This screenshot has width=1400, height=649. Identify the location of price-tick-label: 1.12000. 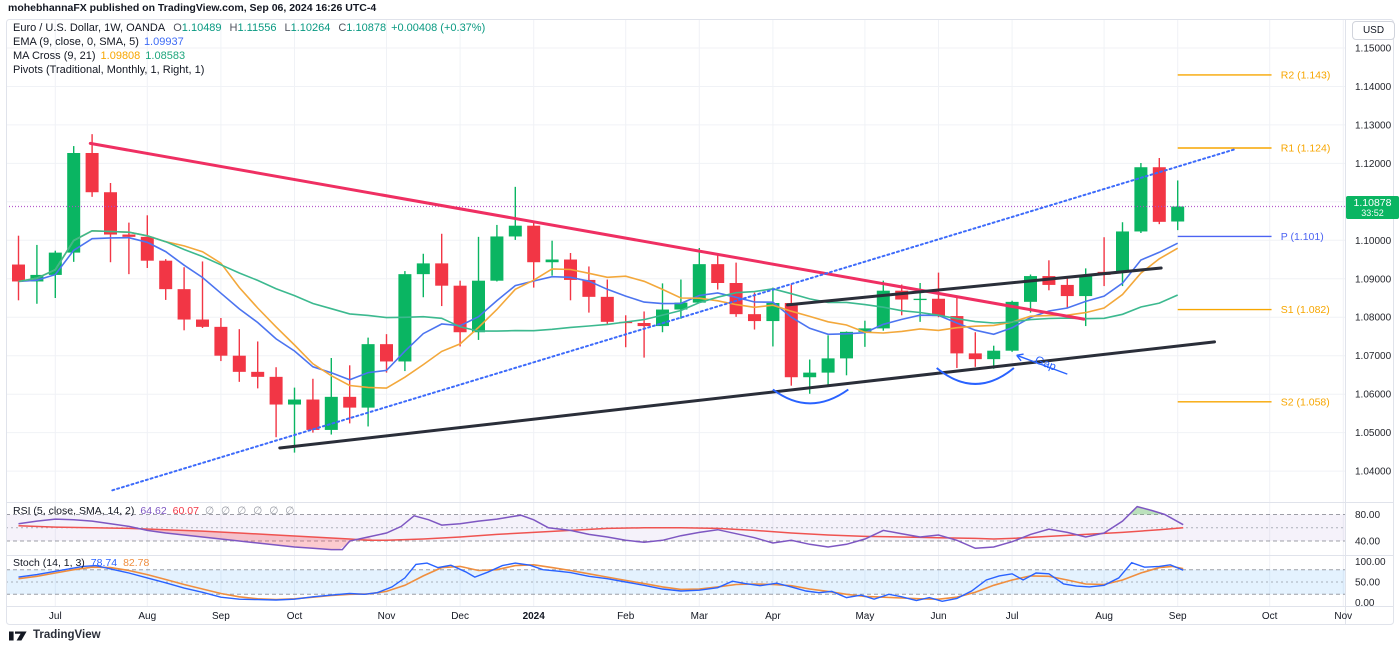
(1373, 164).